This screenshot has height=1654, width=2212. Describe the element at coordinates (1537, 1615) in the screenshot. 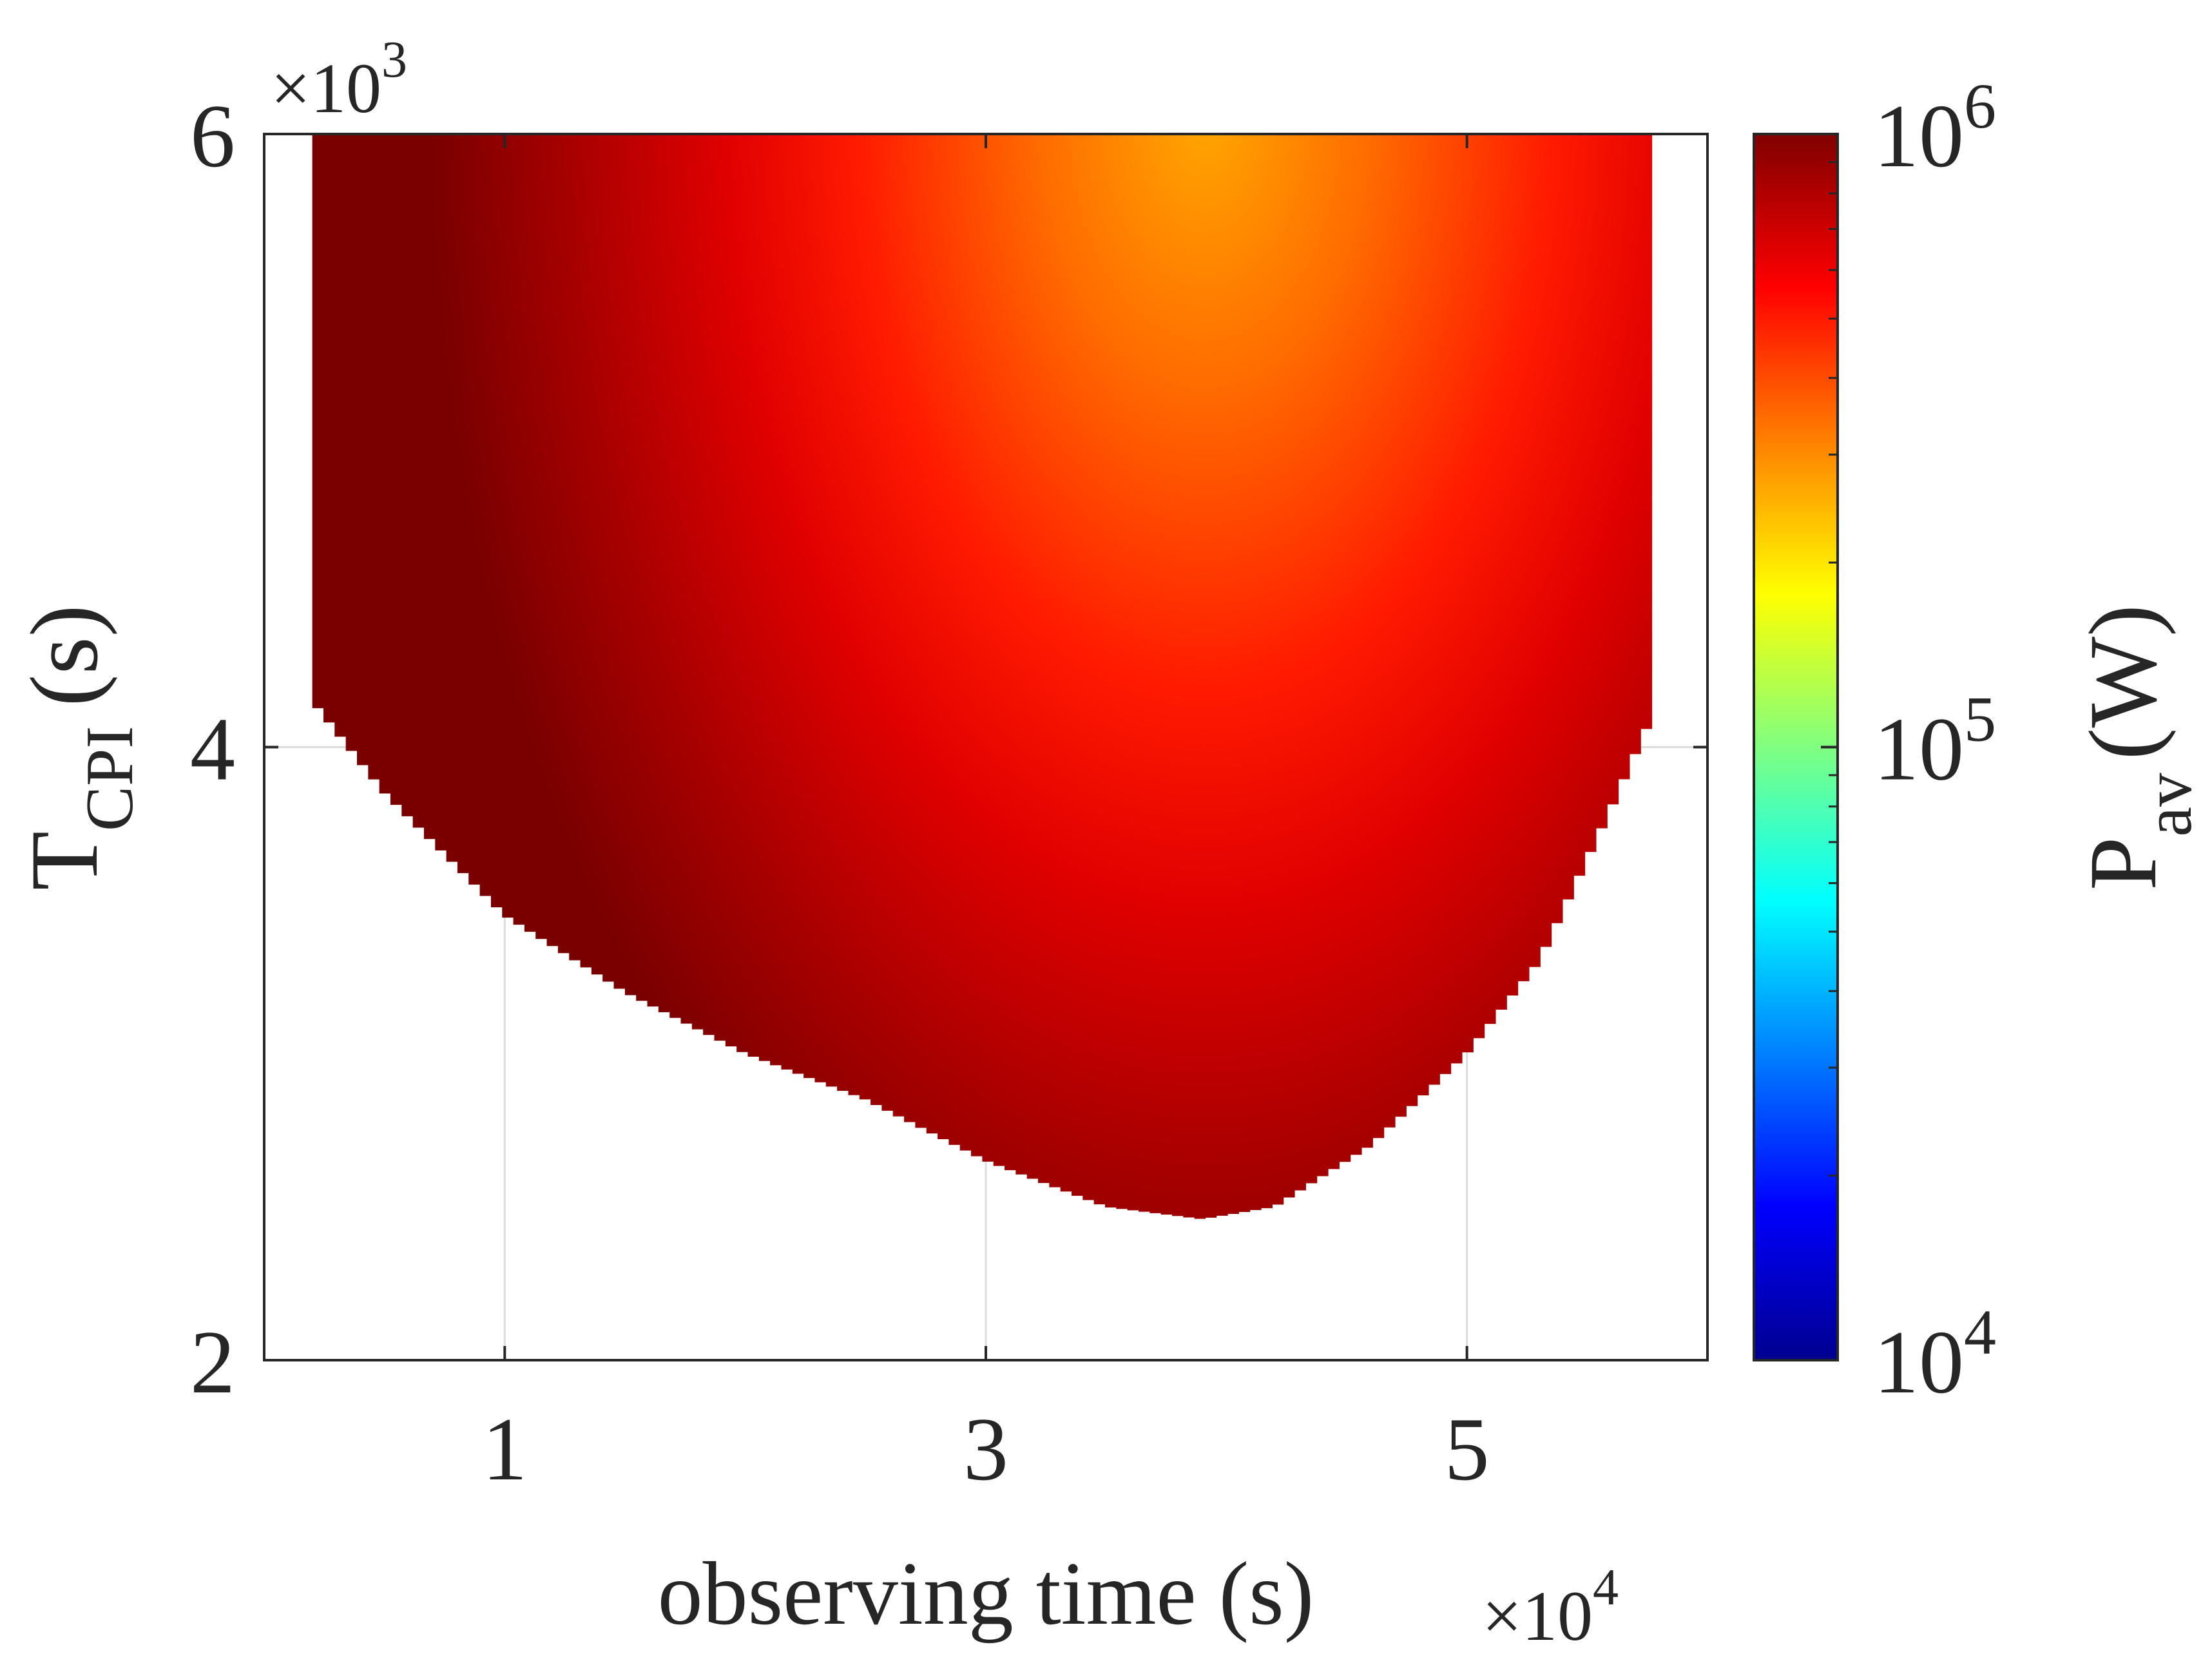

I see `x-multiplier-base: ×10` at that location.